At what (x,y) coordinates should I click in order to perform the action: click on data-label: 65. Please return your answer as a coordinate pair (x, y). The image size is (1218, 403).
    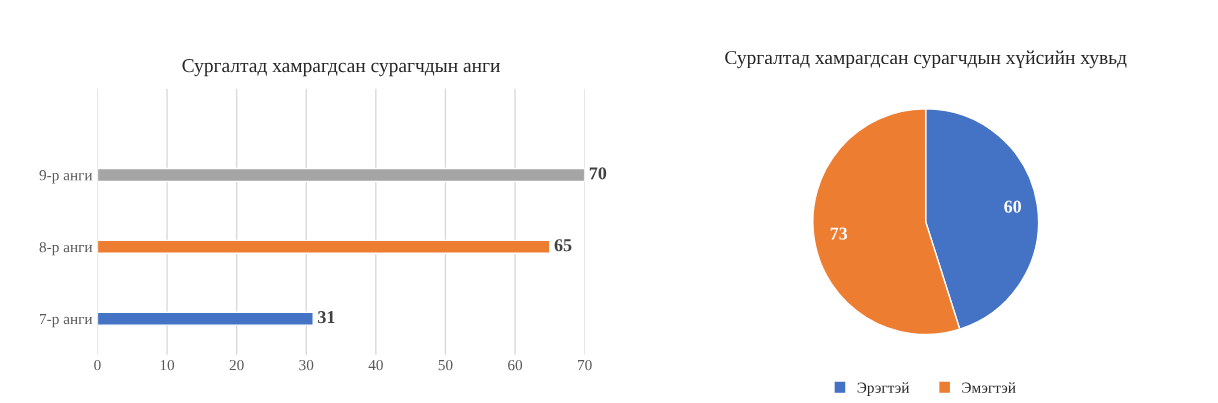
    Looking at the image, I should click on (563, 245).